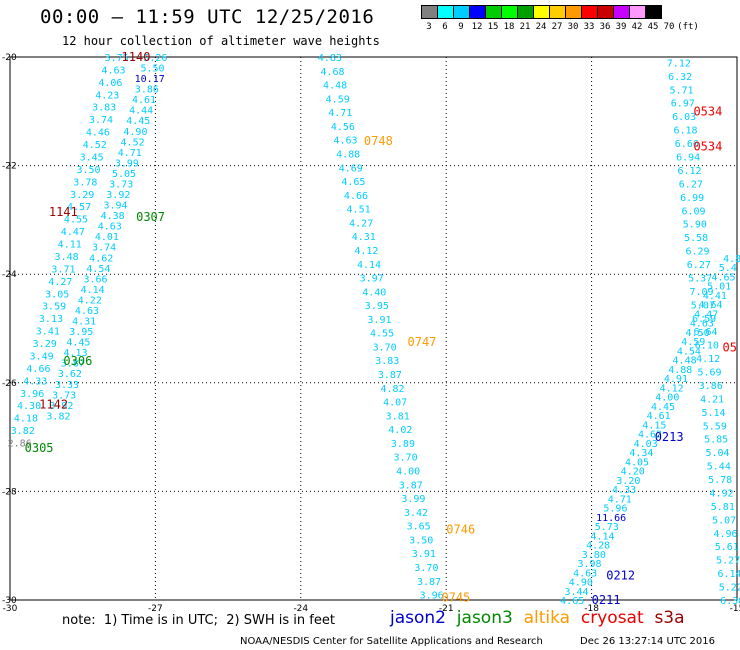 This screenshot has height=650, width=740. I want to click on legend-label: (ft), so click(688, 27).